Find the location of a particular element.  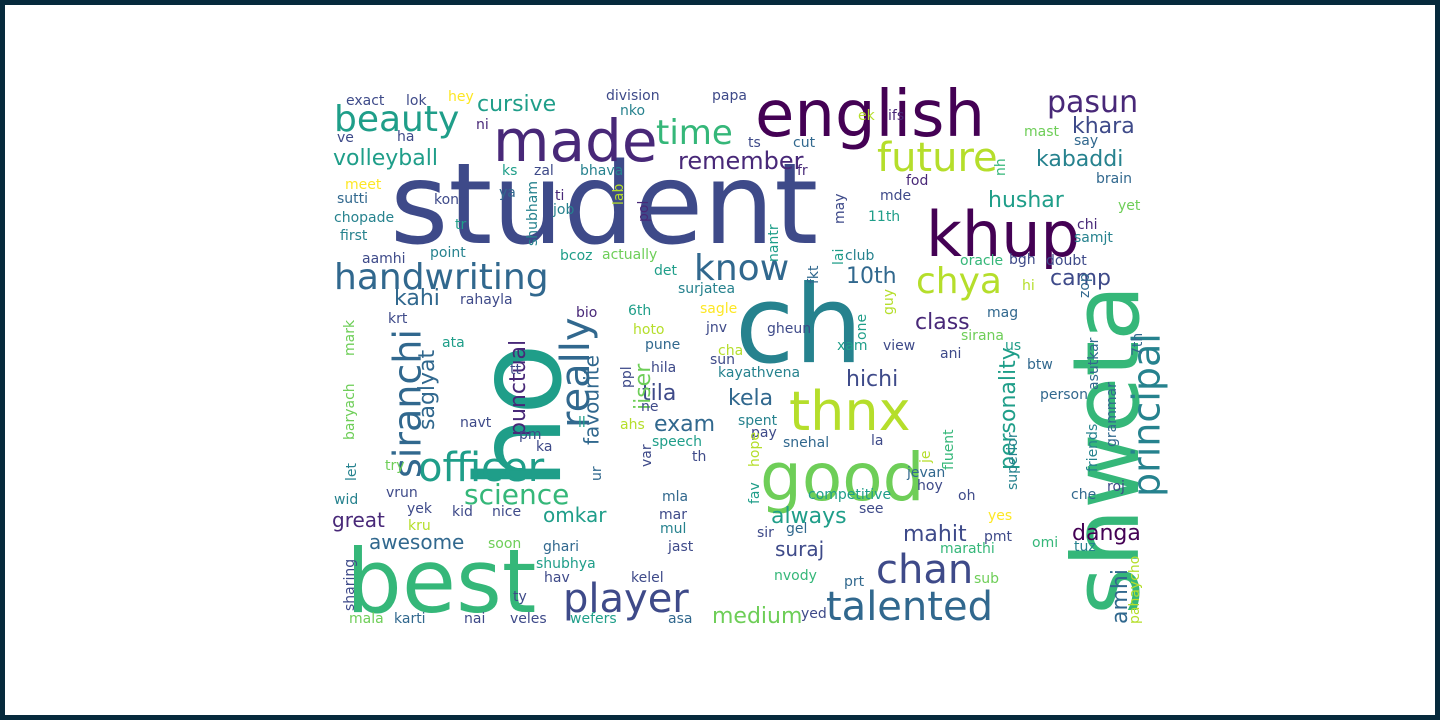

word-job: job is located at coordinates (563, 210).